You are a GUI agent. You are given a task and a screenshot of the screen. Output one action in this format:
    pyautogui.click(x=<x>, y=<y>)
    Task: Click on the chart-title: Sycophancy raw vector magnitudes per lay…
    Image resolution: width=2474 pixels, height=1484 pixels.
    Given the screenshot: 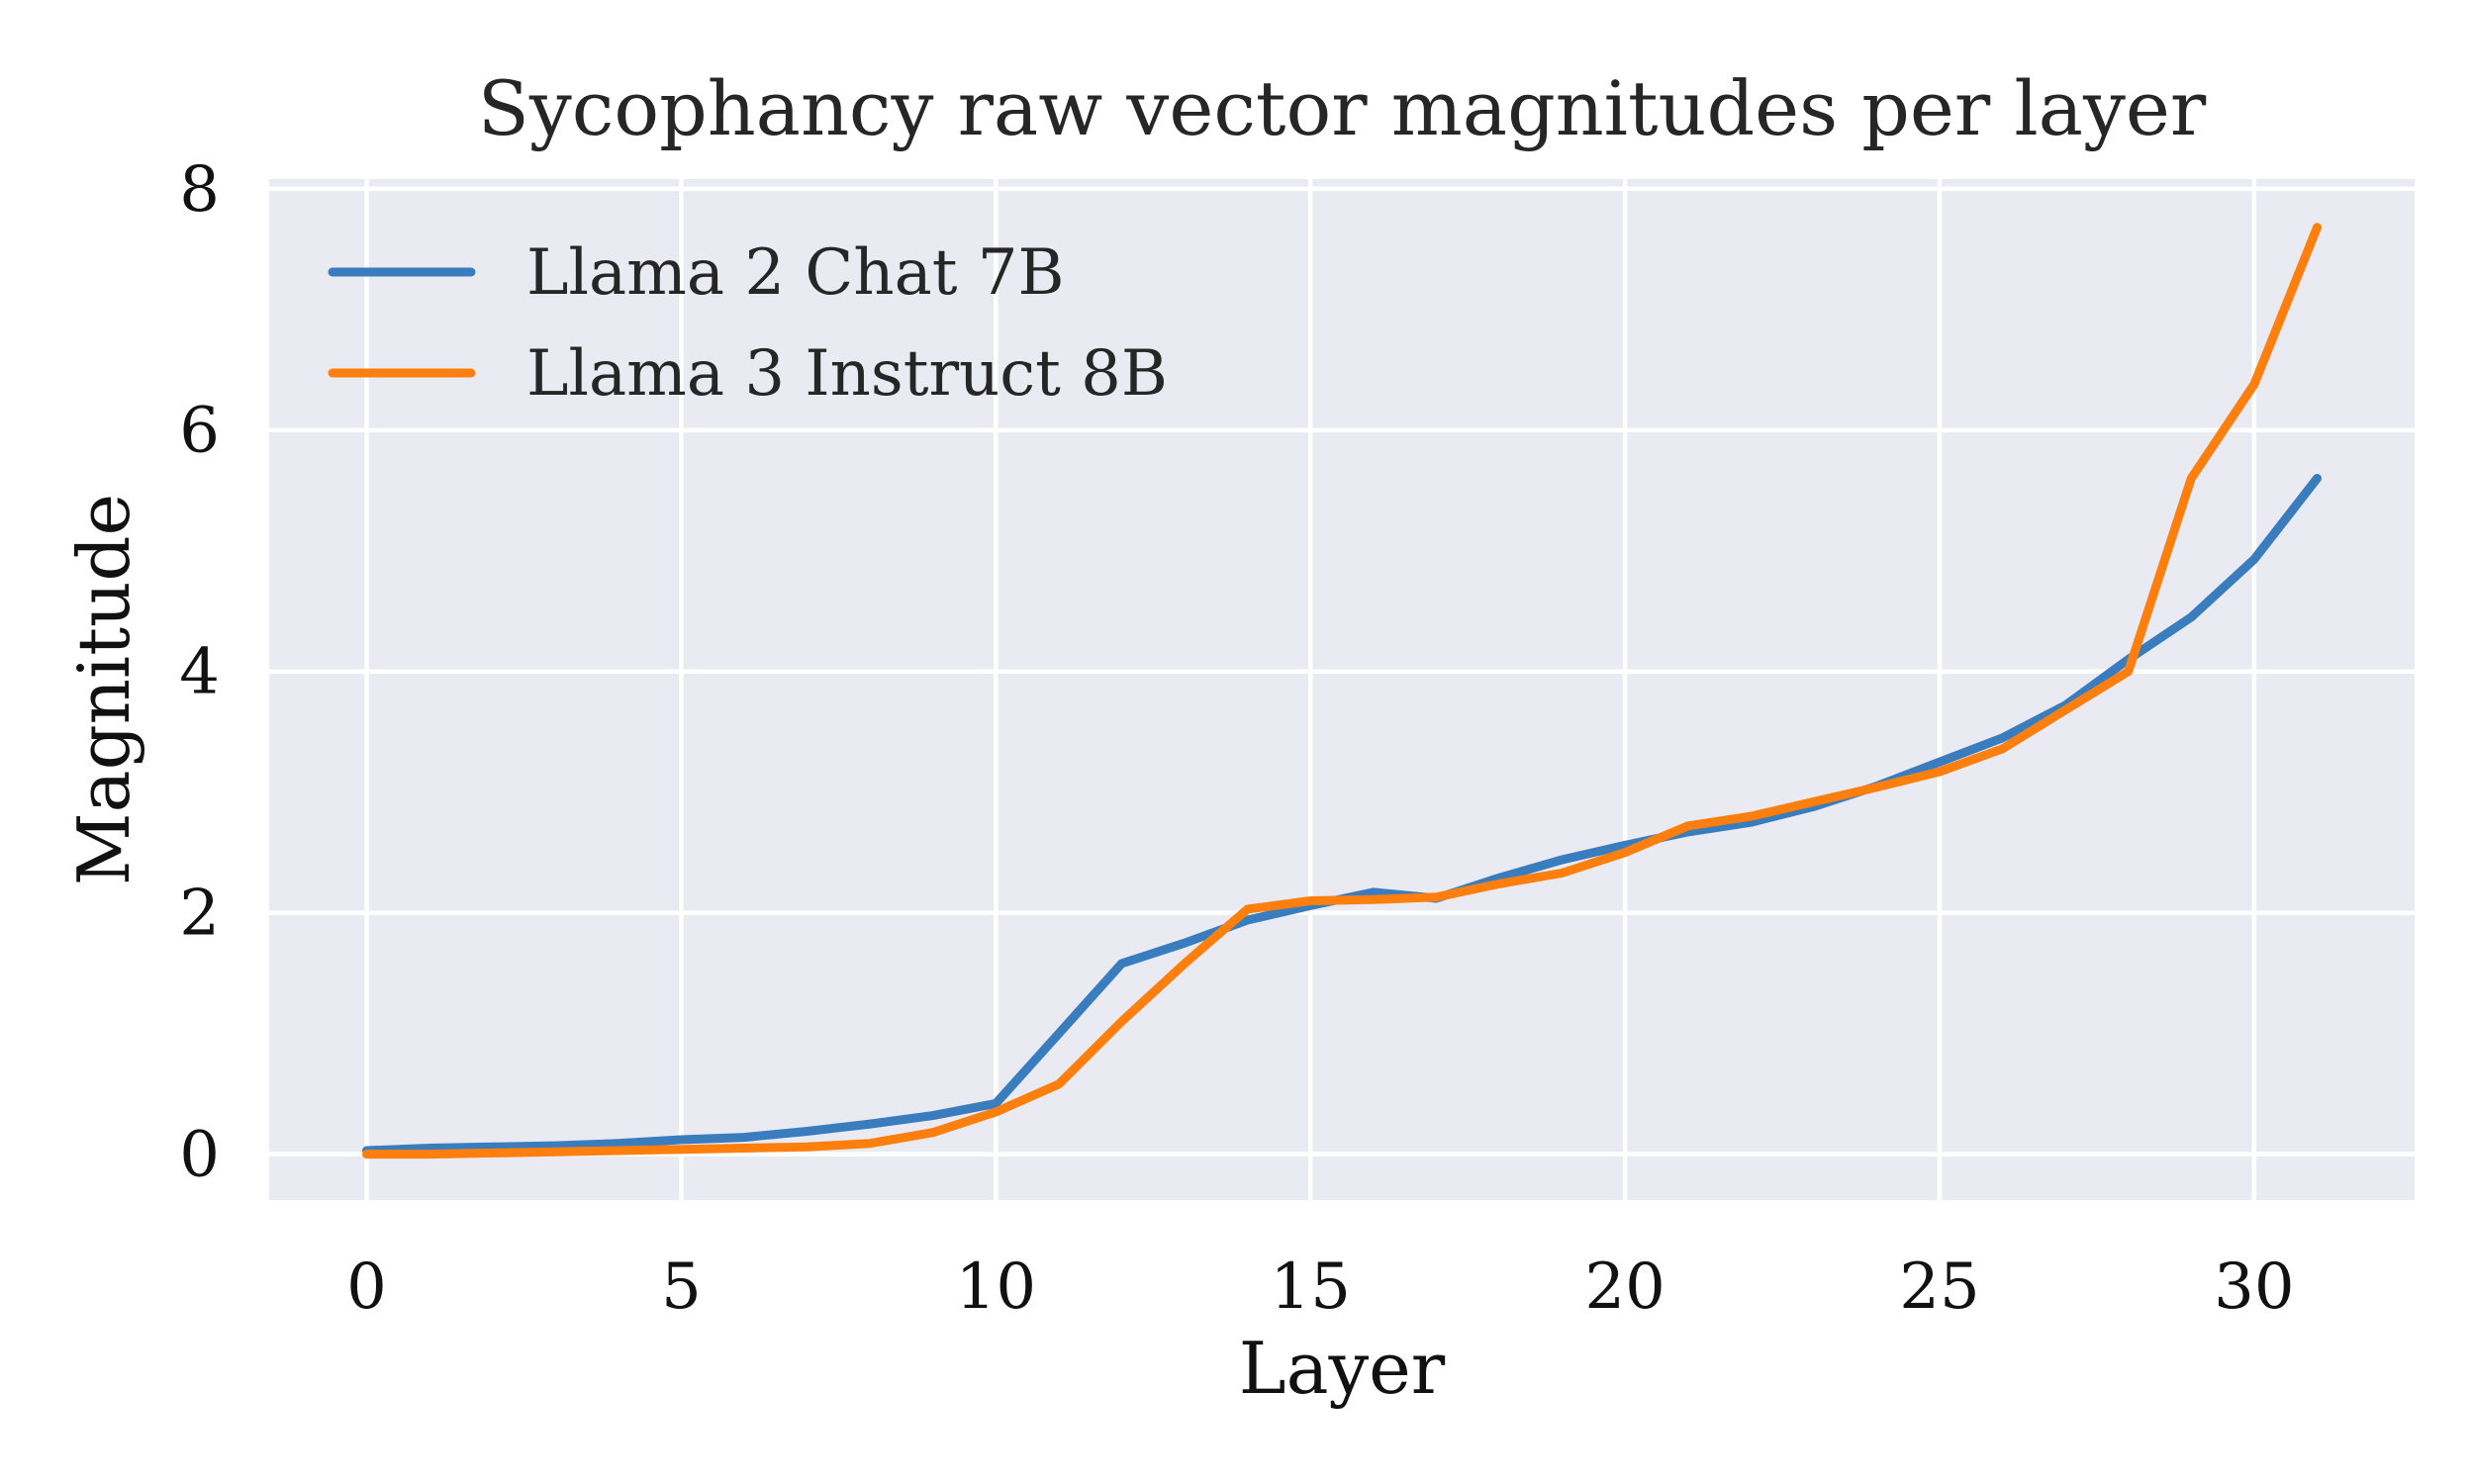 What is the action you would take?
    pyautogui.click(x=1342, y=108)
    